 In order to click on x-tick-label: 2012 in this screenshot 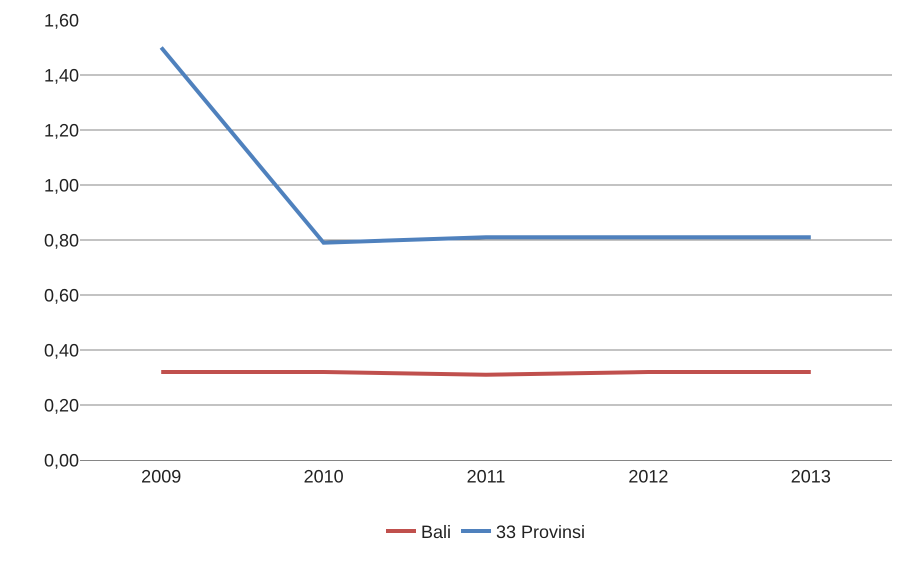, I will do `click(648, 476)`.